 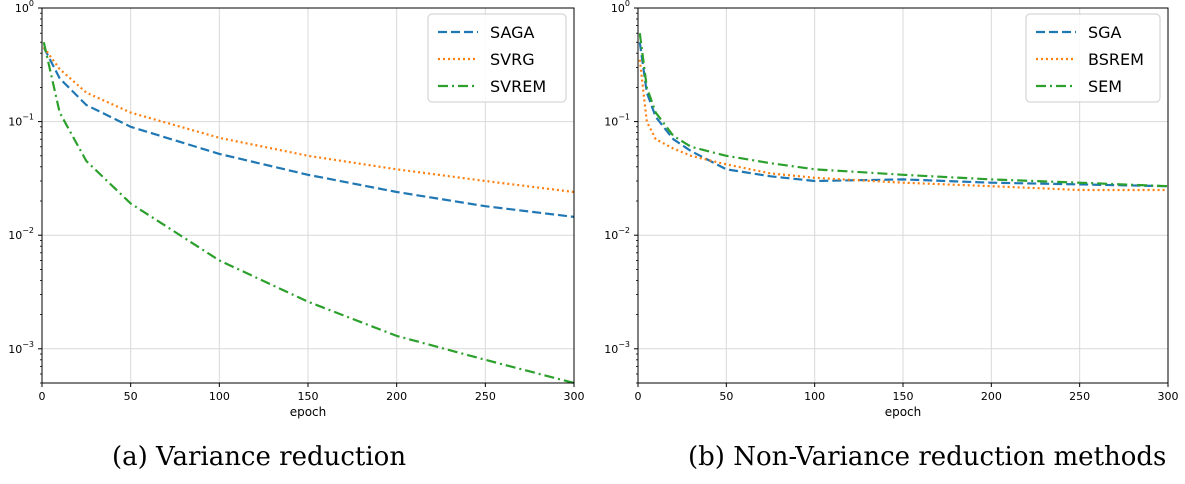 I want to click on legend-label-saga: SAGA, so click(x=512, y=32).